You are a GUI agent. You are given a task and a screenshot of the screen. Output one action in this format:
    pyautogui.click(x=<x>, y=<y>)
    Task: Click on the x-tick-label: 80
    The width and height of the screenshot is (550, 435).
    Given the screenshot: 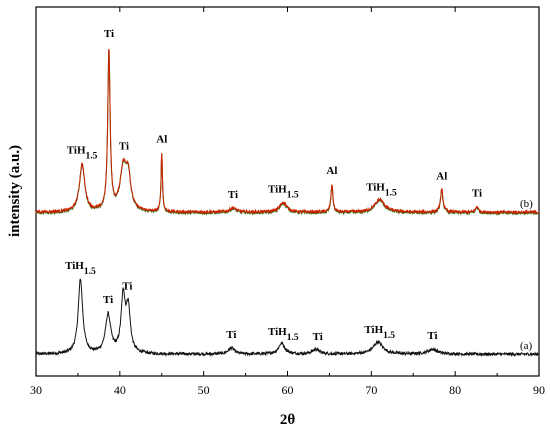 What is the action you would take?
    pyautogui.click(x=455, y=390)
    